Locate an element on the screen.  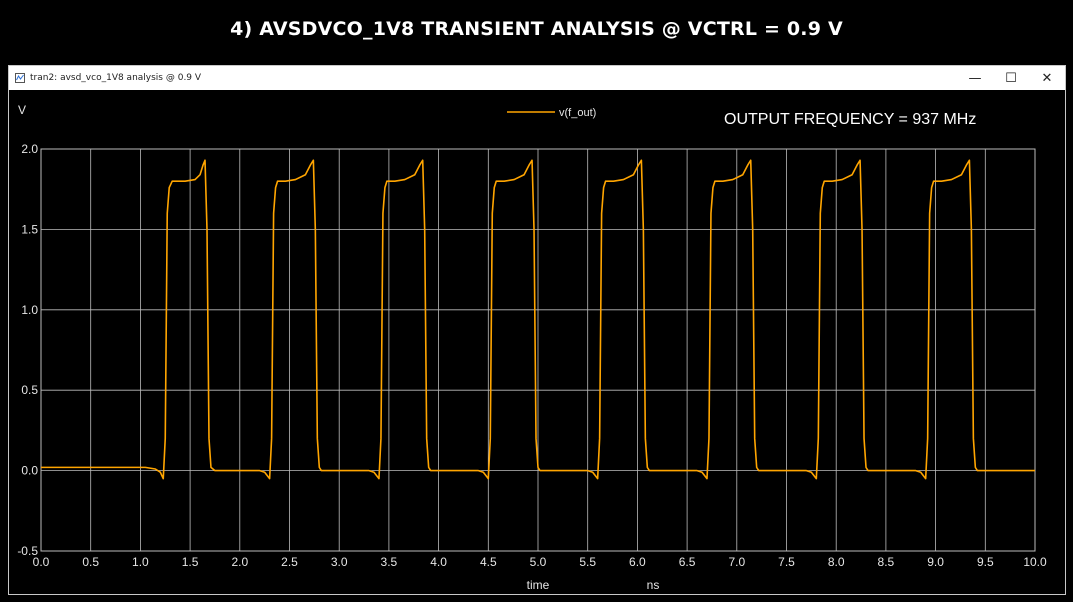
legend: v(f_out) is located at coordinates (551, 113).